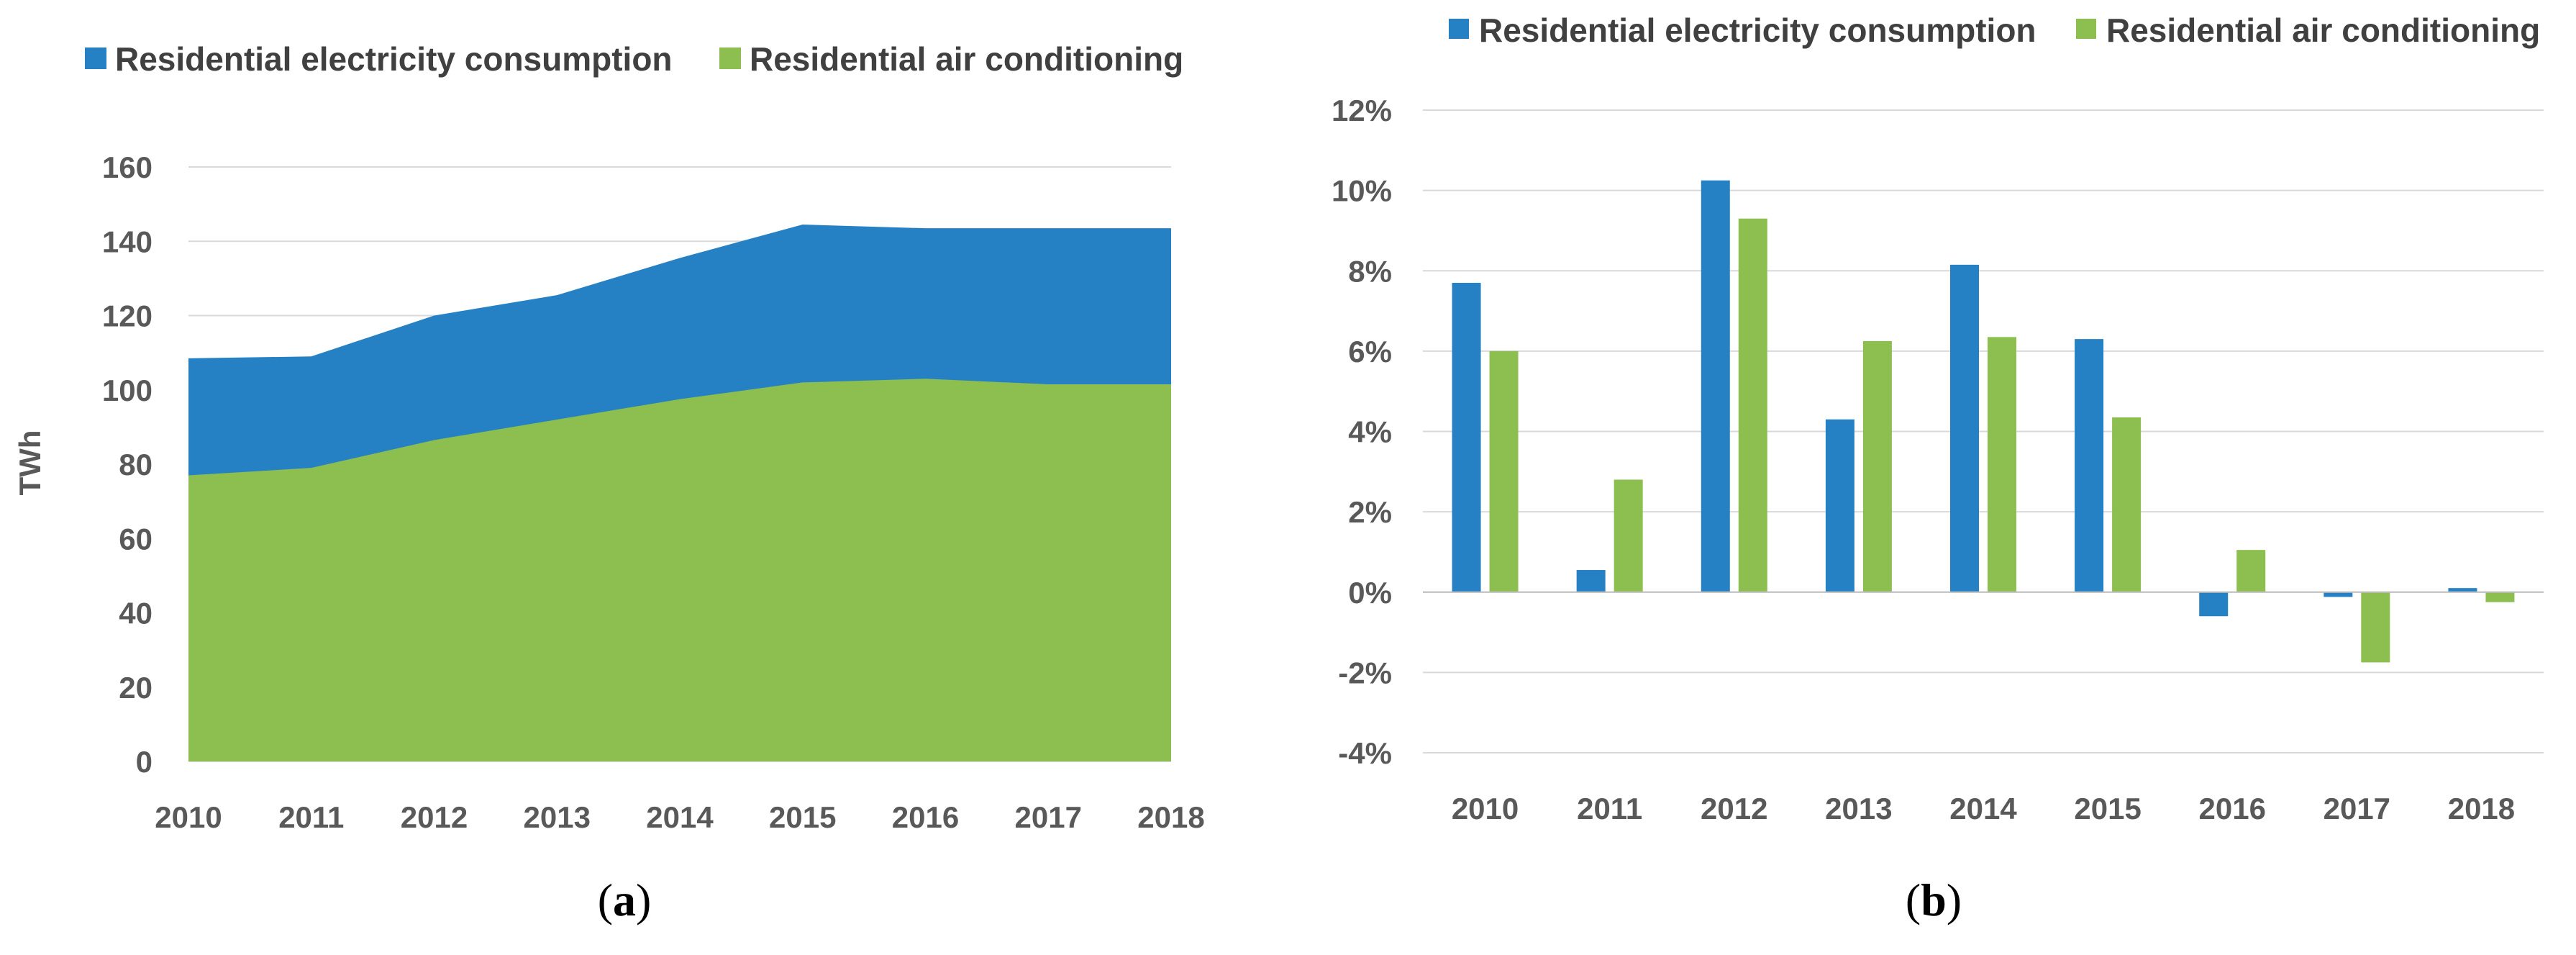 The width and height of the screenshot is (2576, 955). I want to click on x-tick-label-a: 2012, so click(434, 817).